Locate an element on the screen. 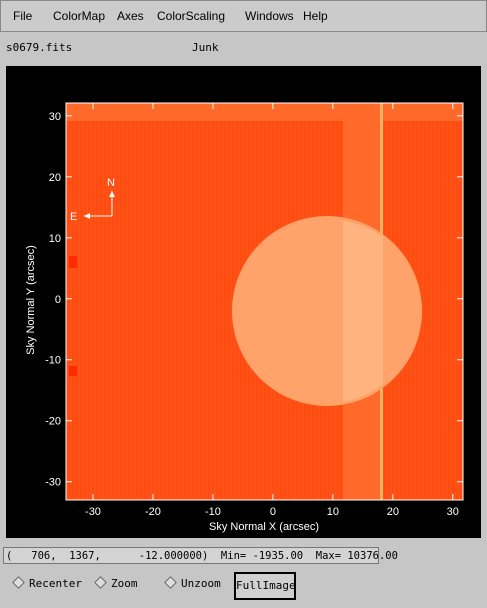 Image resolution: width=487 pixels, height=608 pixels. recenter-button: Recenter is located at coordinates (47, 583).